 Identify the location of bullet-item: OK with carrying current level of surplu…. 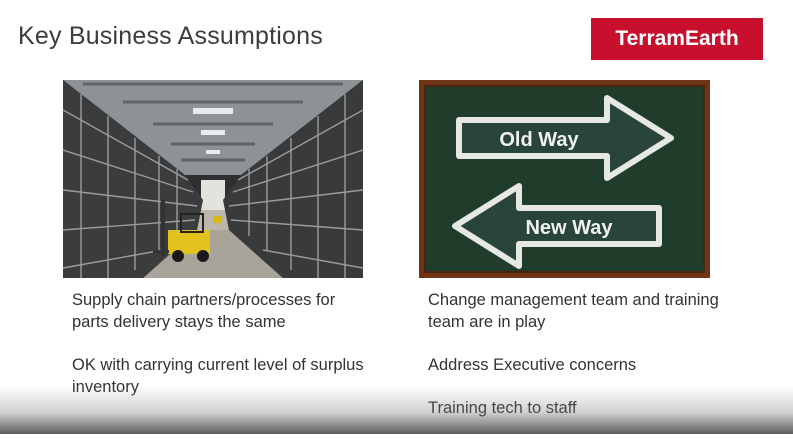
(218, 376).